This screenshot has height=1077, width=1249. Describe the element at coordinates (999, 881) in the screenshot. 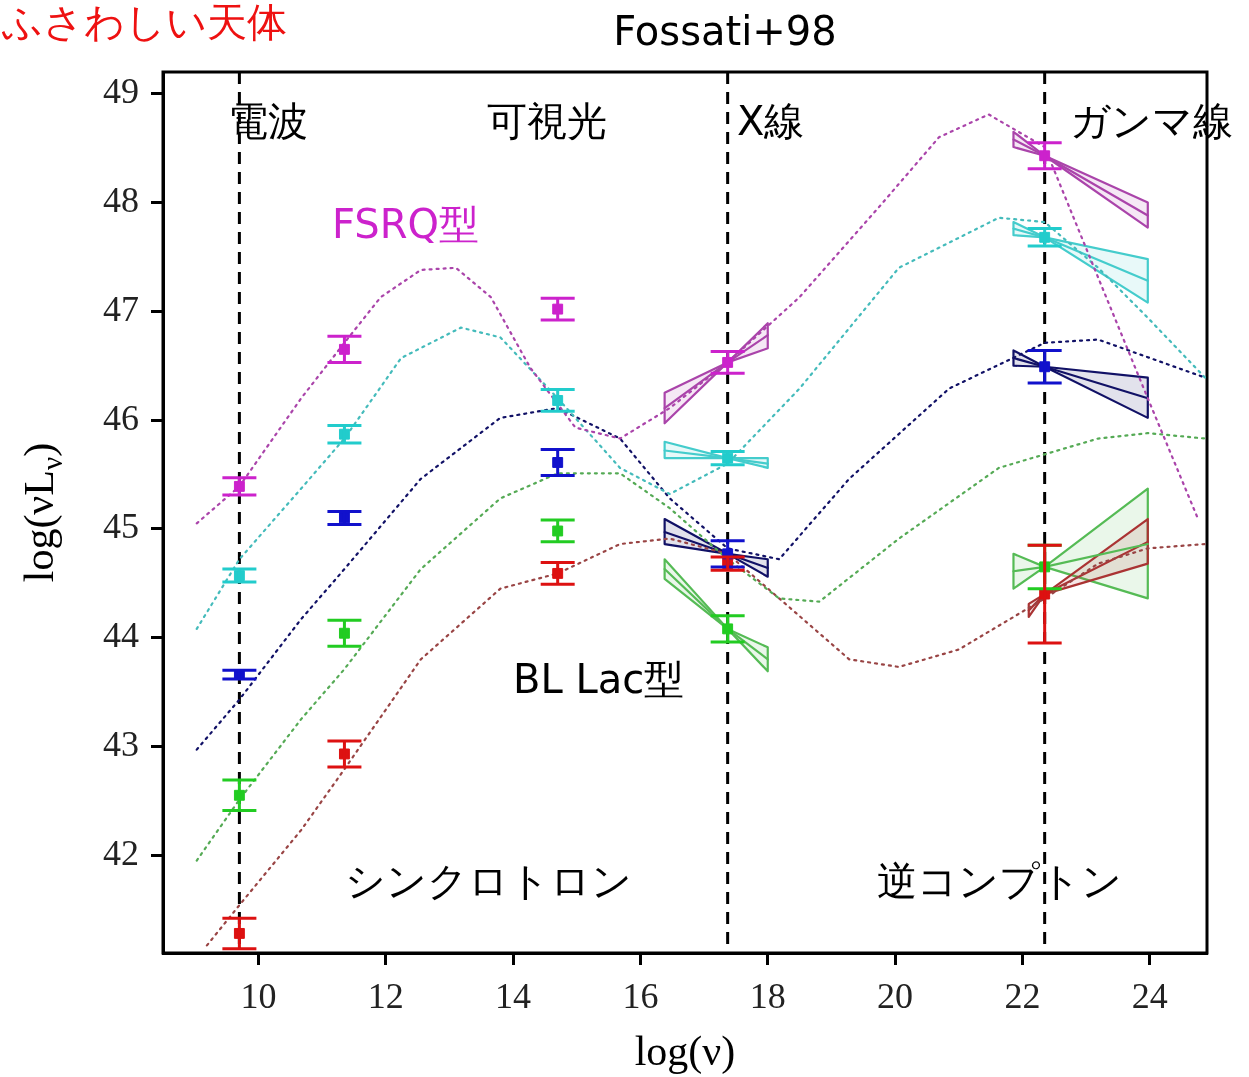

I see `annotation: 逆コンプトン` at that location.